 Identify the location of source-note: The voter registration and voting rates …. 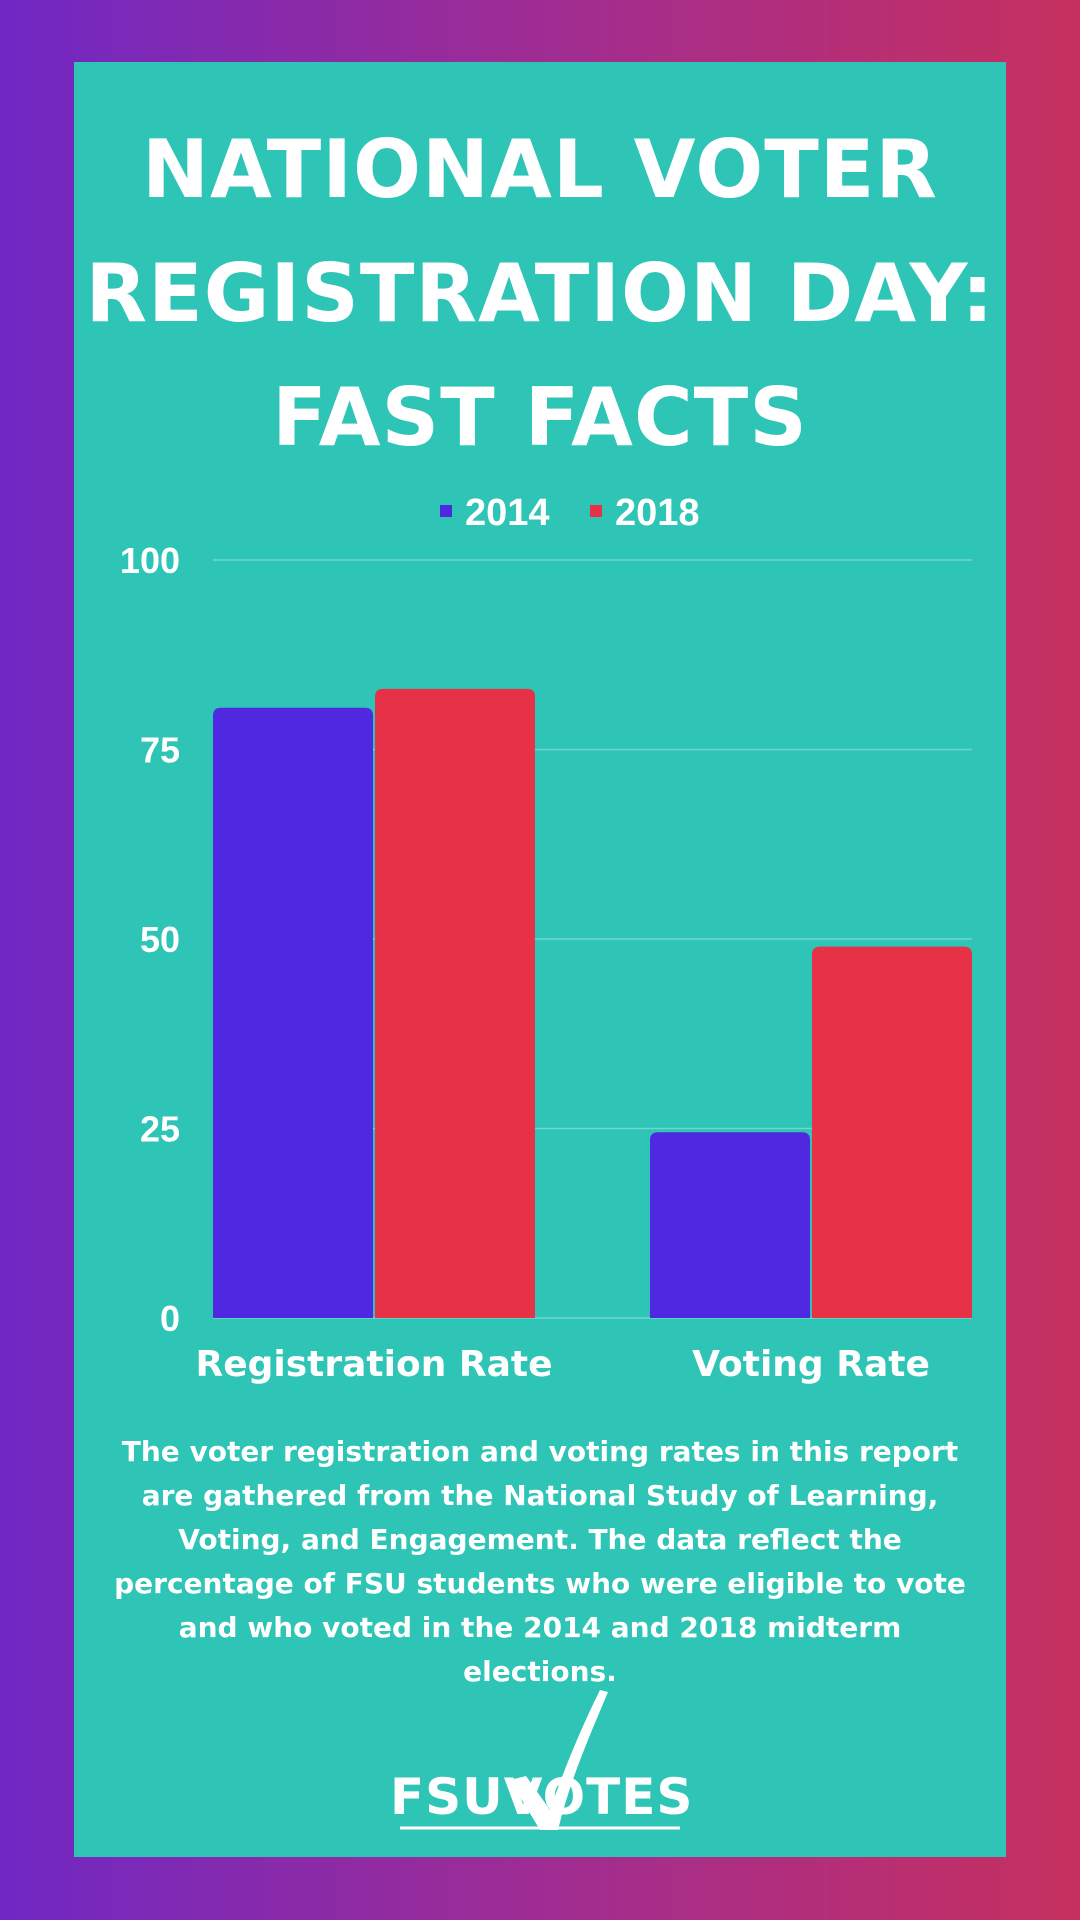
(540, 1561).